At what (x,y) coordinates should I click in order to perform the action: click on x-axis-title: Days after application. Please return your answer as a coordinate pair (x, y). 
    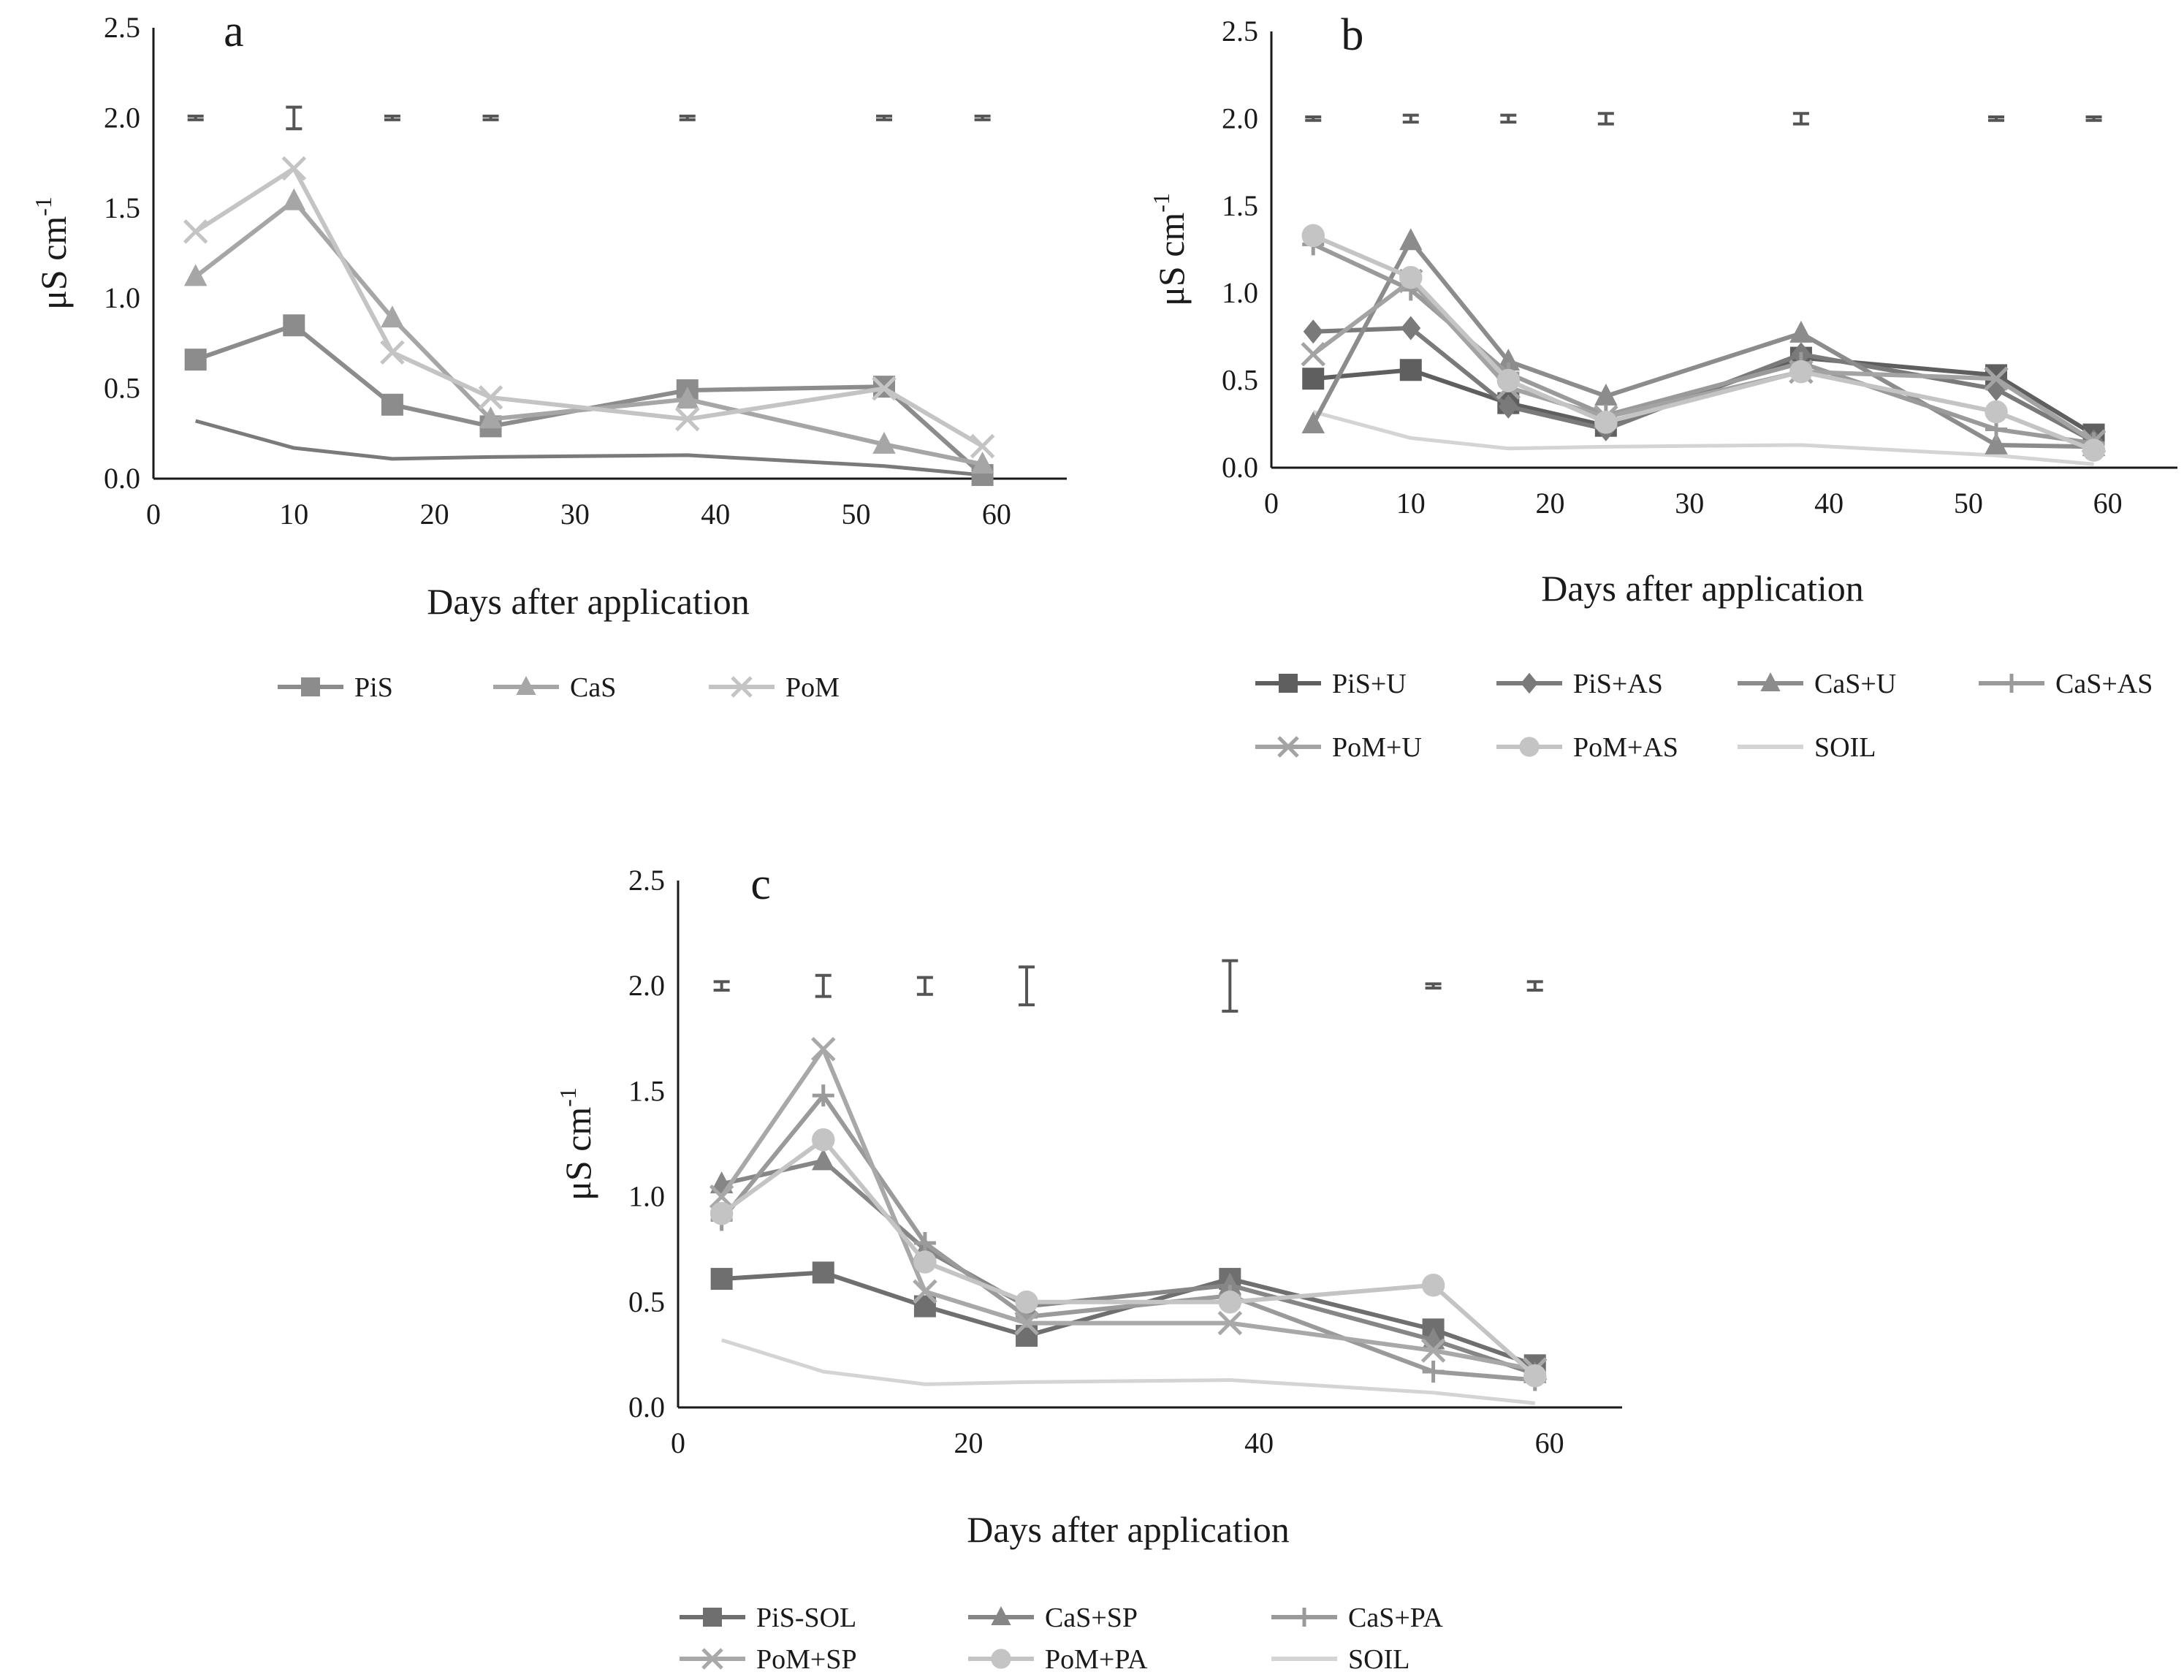
    Looking at the image, I should click on (588, 601).